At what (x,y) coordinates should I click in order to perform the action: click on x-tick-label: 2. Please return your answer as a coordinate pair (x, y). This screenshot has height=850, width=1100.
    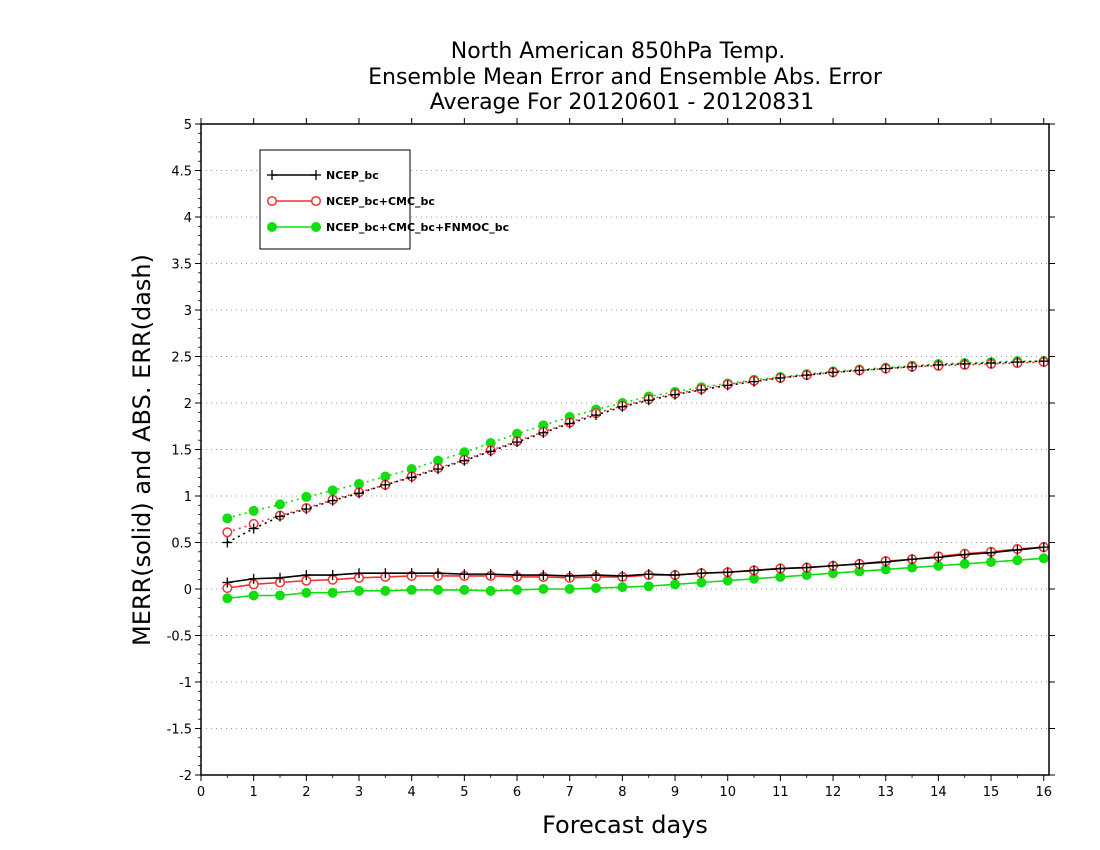
    Looking at the image, I should click on (306, 792).